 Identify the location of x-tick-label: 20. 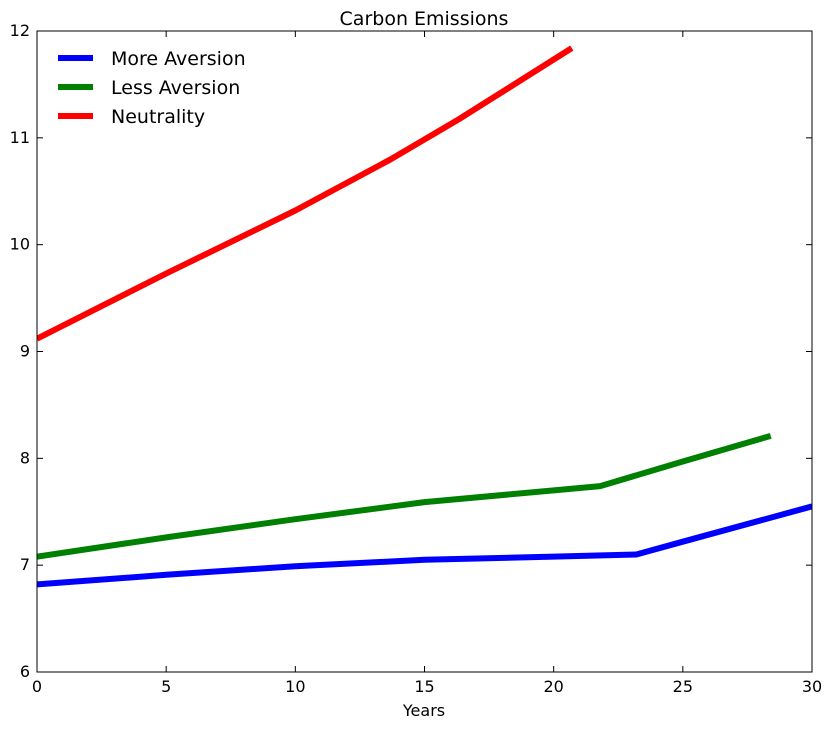
(553, 686).